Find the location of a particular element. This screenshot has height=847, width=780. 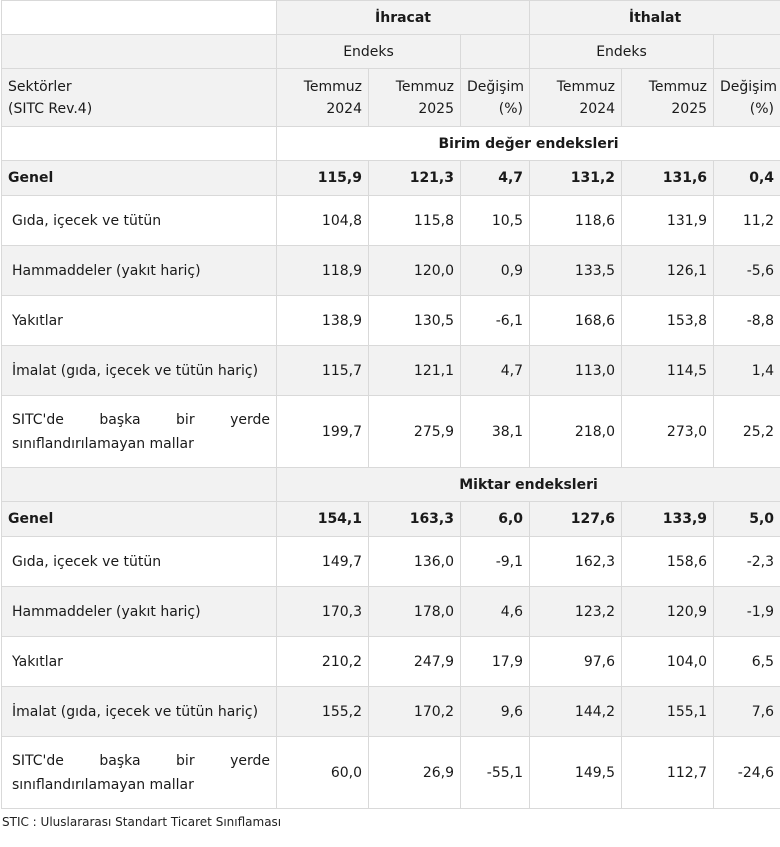

value-cell: 149,7 is located at coordinates (322, 561).